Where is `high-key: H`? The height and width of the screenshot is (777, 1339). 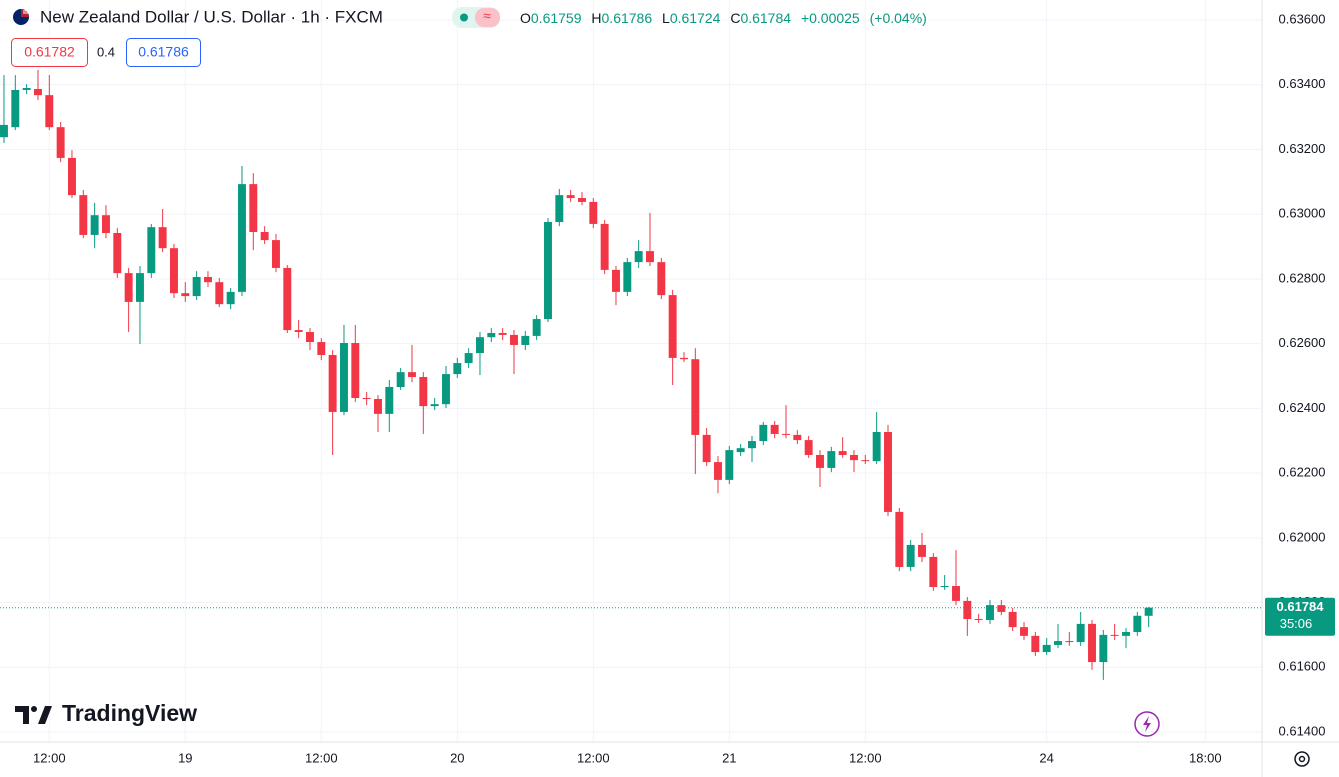 high-key: H is located at coordinates (596, 18).